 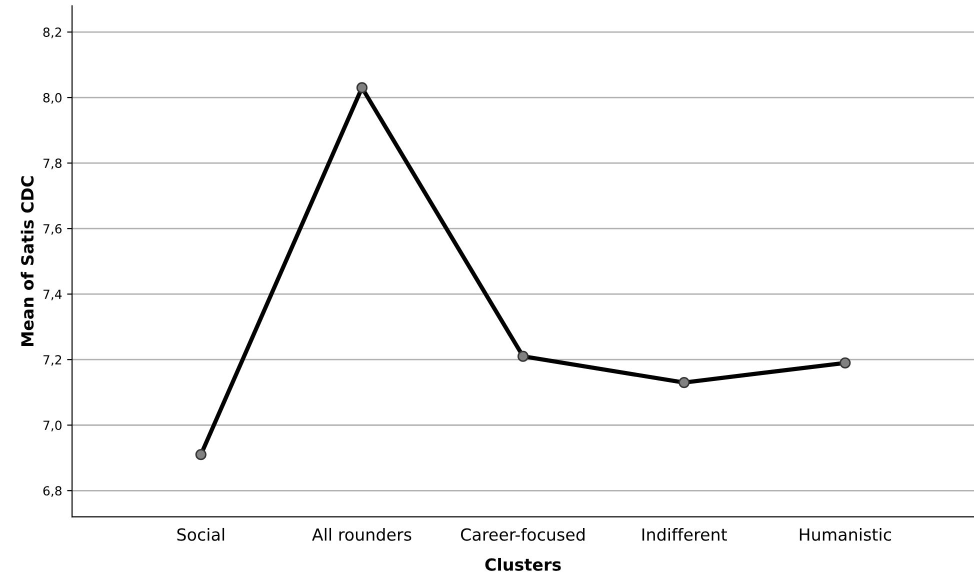 What do you see at coordinates (52, 491) in the screenshot?
I see `y-tick-label: 6,8` at bounding box center [52, 491].